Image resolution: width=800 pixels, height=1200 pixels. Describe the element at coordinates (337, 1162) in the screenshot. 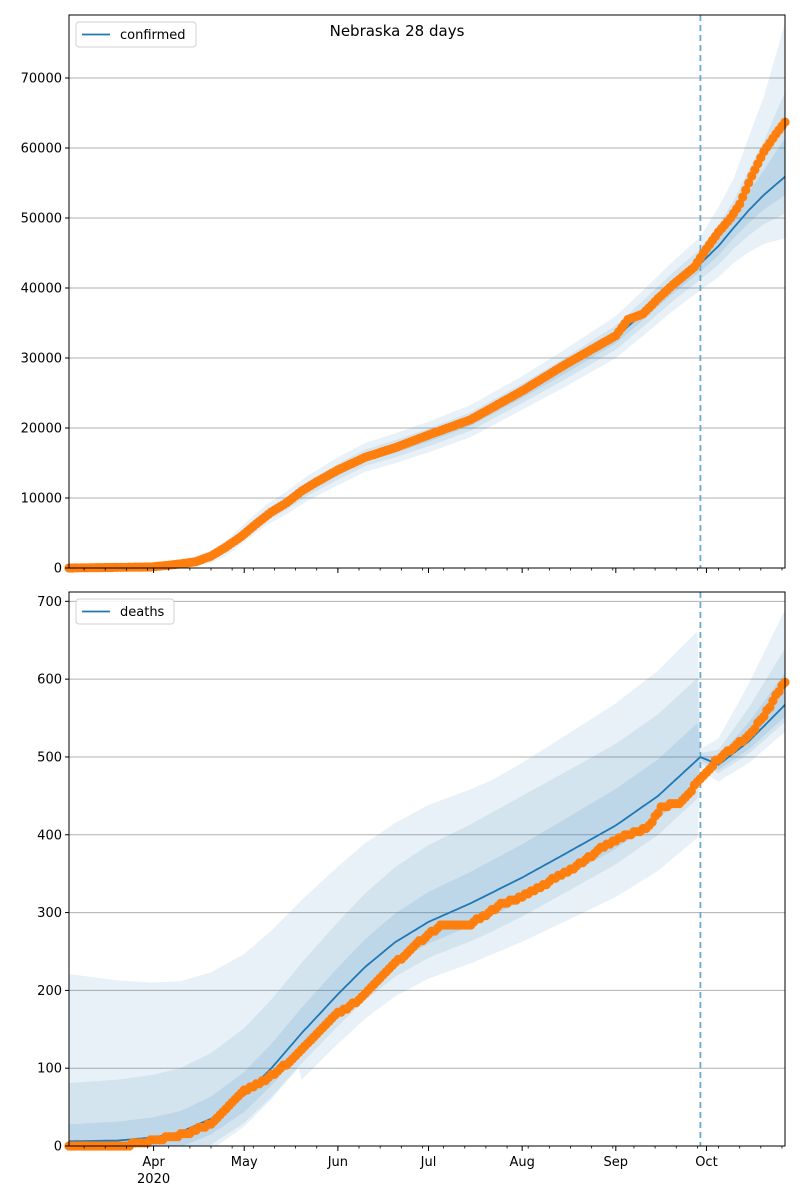

I see `x-tick-label: Jun` at that location.